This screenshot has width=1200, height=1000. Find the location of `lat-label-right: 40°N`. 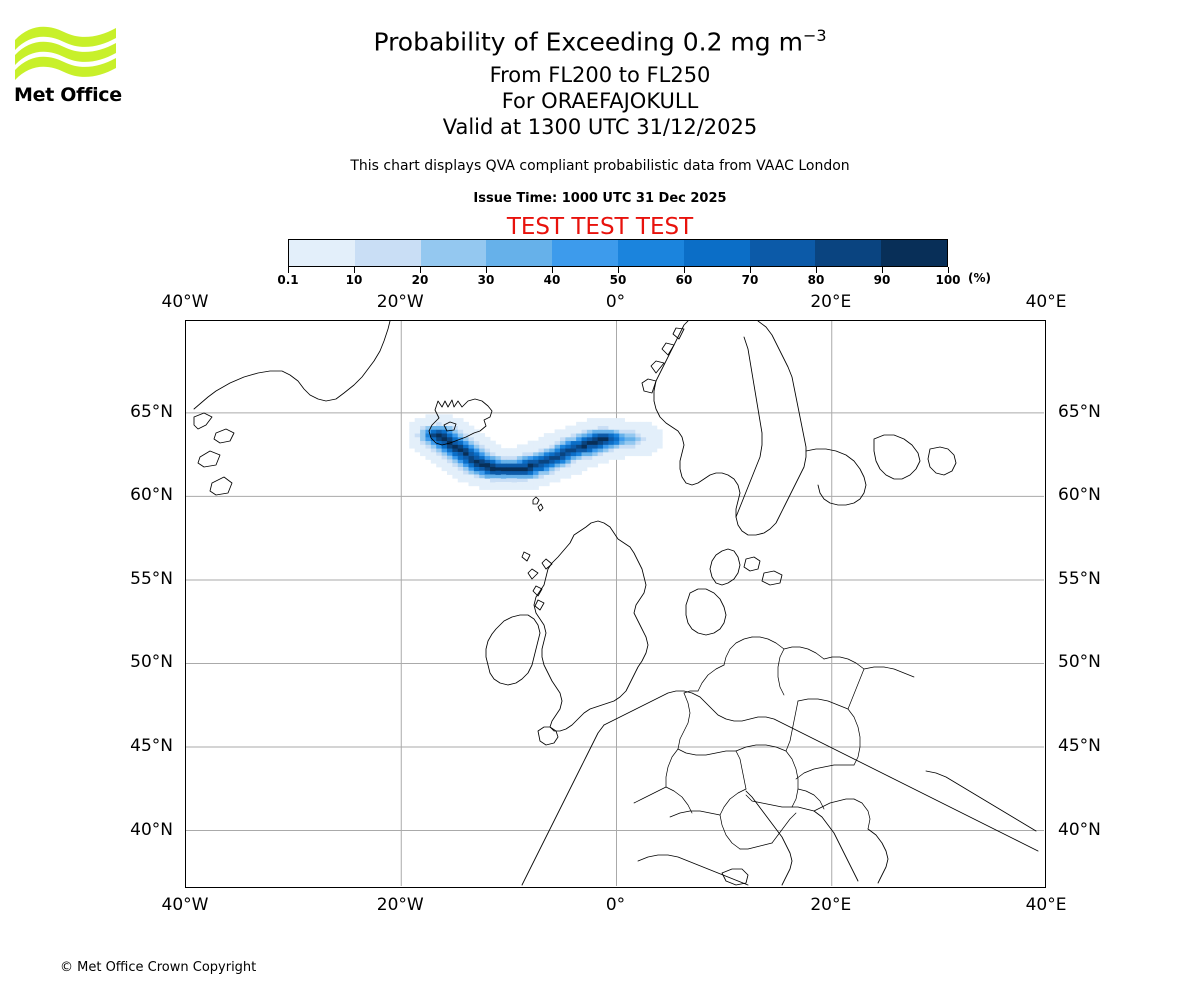

lat-label-right: 40°N is located at coordinates (1079, 829).